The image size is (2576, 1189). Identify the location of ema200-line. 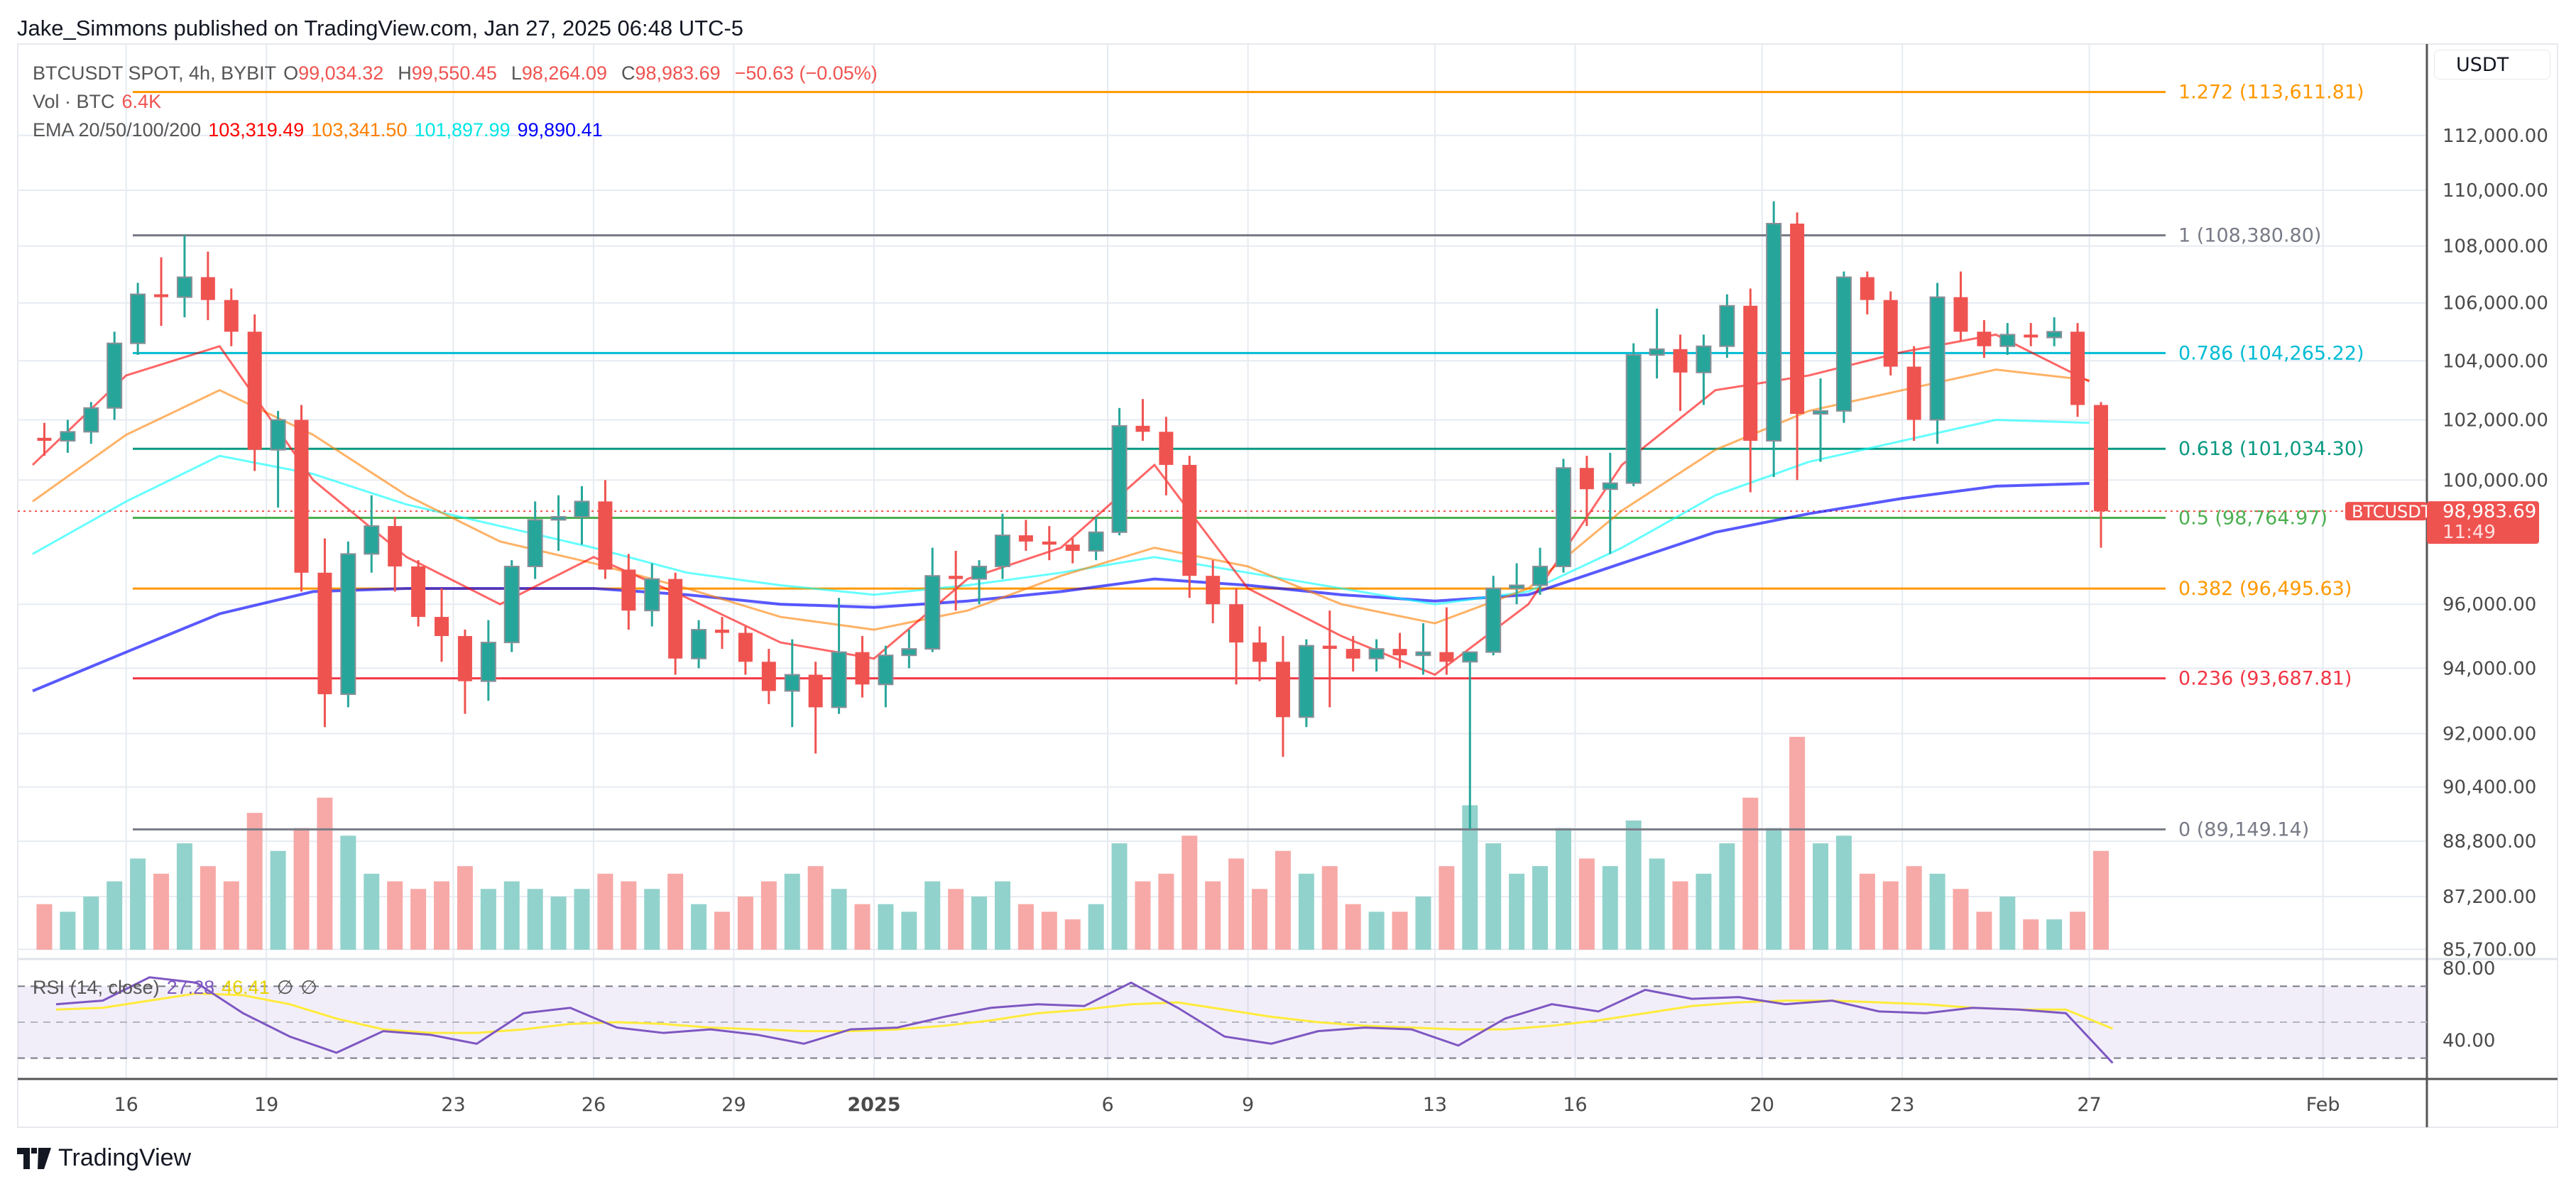
(1061, 587).